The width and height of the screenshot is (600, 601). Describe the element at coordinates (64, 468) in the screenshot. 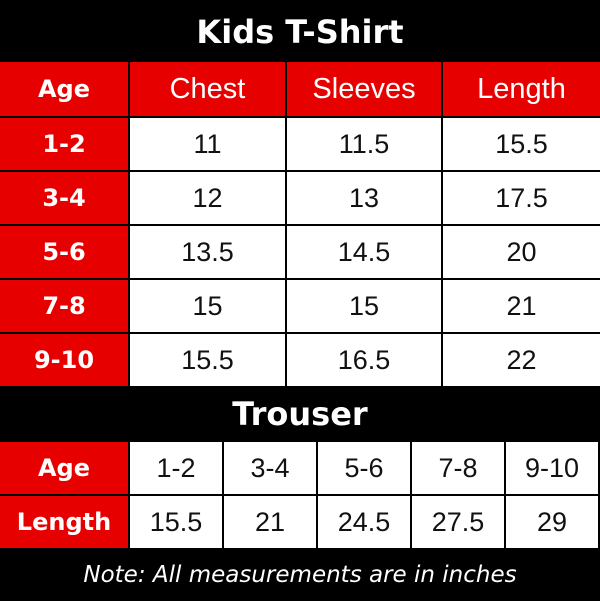

I see `trouser-age-label: Age` at that location.